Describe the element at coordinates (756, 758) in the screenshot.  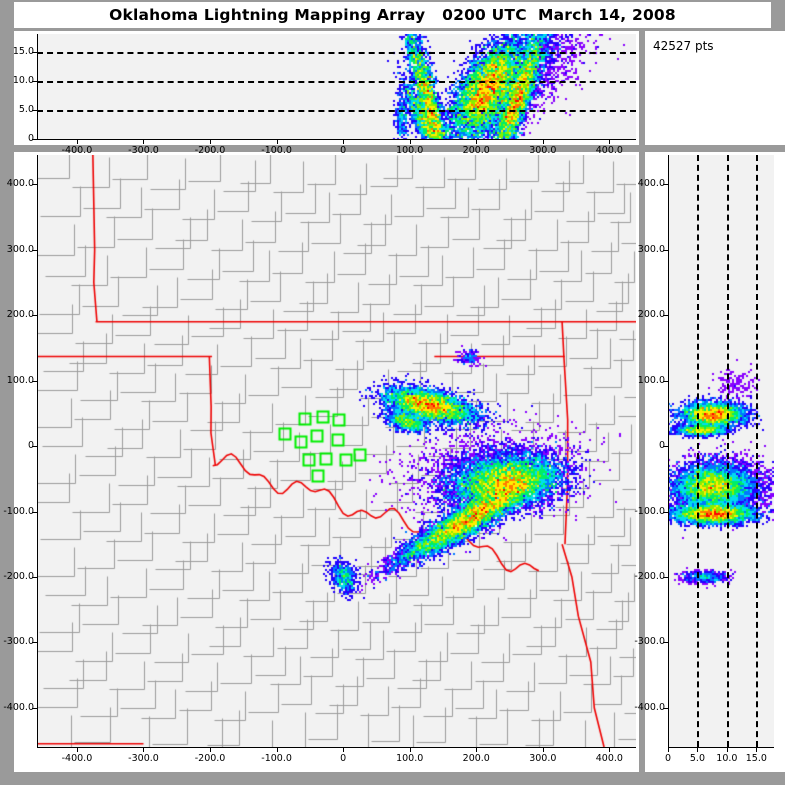
I see `right-panel-x-tick-label: 15.0` at that location.